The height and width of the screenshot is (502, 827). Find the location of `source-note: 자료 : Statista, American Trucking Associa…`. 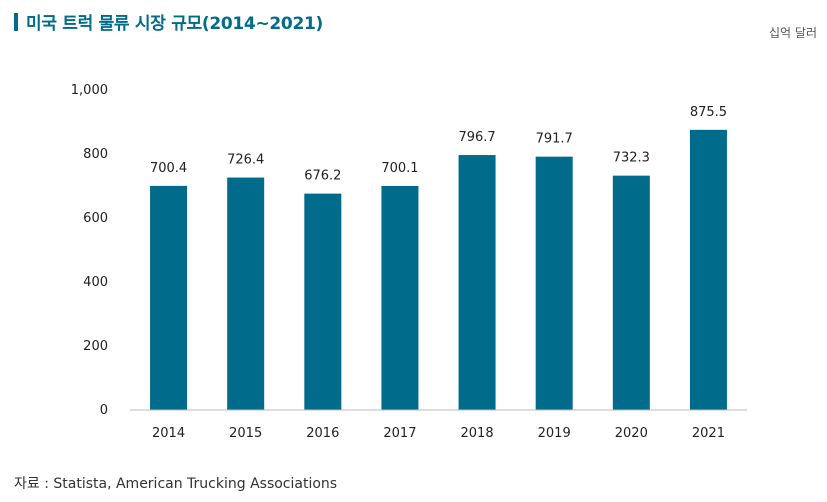

source-note: 자료 : Statista, American Trucking Associa… is located at coordinates (176, 484).